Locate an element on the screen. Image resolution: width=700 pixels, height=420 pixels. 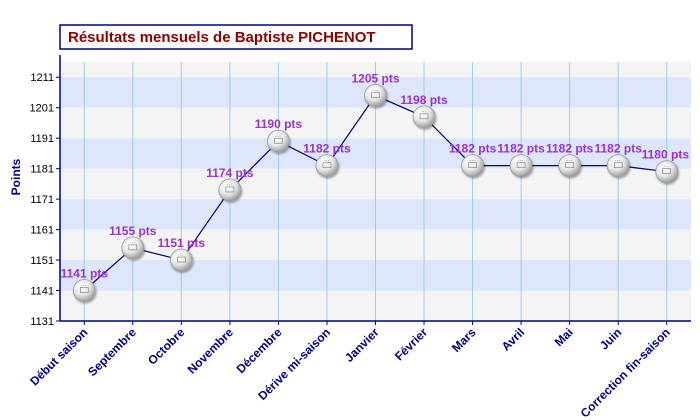
x-tick-label: Début saison is located at coordinates (58, 356).